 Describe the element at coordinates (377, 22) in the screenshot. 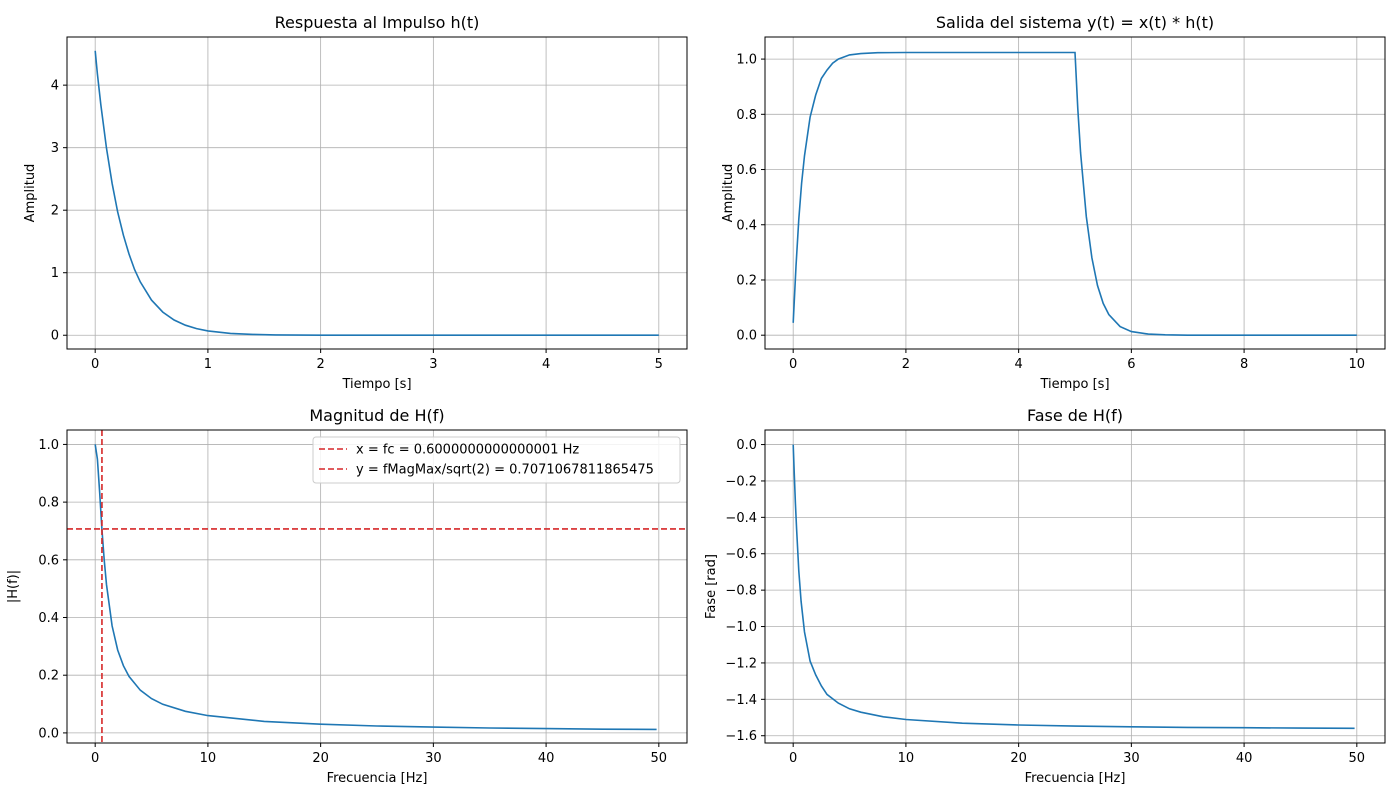

I see `chart-title: Respuesta al Impulso h(t)` at that location.